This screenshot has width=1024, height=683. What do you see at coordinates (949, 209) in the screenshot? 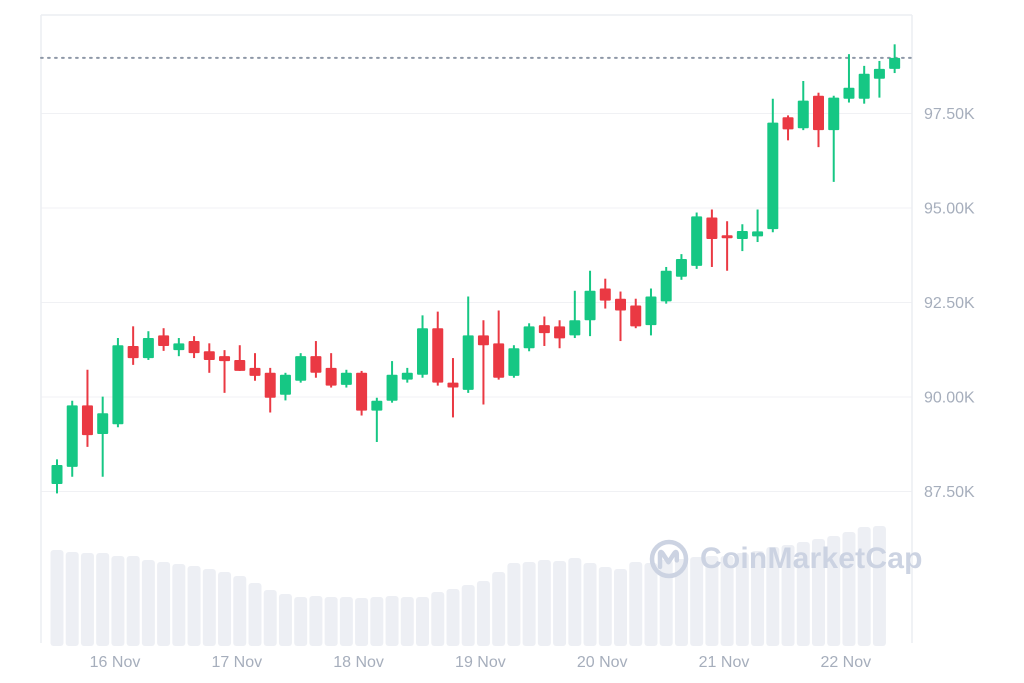
I see `y-axis-label: 95.00K` at bounding box center [949, 209].